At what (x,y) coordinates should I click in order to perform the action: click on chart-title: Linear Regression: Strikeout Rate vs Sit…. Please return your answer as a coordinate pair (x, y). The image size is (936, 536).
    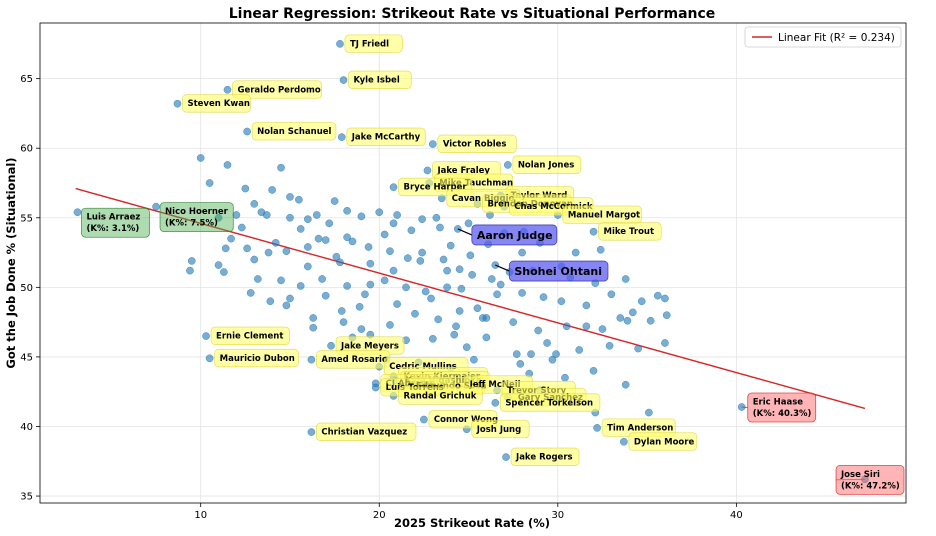
    Looking at the image, I should click on (472, 14).